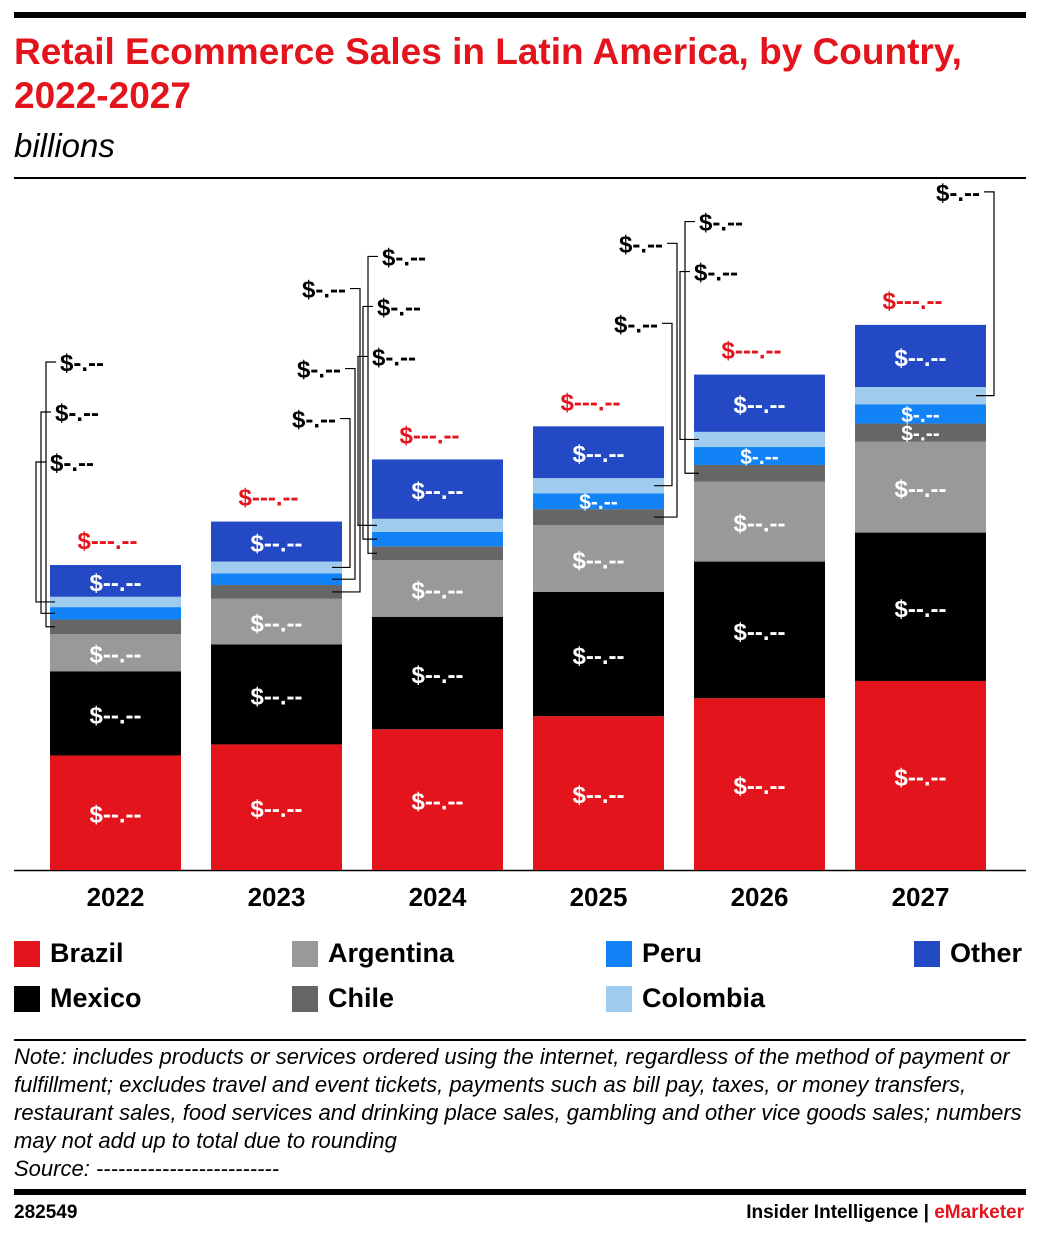  I want to click on bar-other-2024, so click(437, 489).